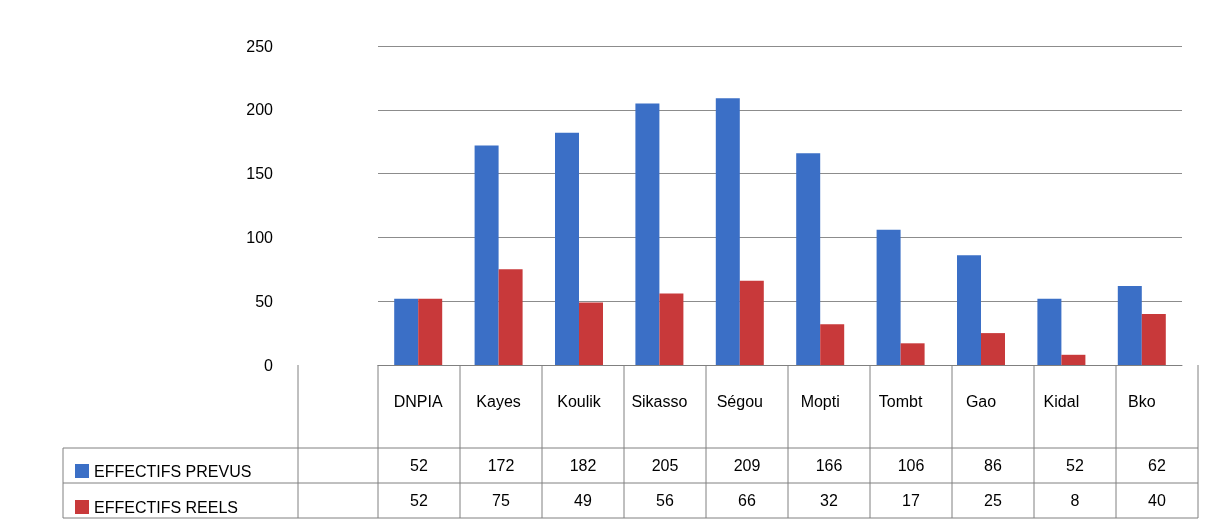 This screenshot has height=527, width=1210. Describe the element at coordinates (166, 507) in the screenshot. I see `legend-label: EFFECTIFS REELS` at that location.